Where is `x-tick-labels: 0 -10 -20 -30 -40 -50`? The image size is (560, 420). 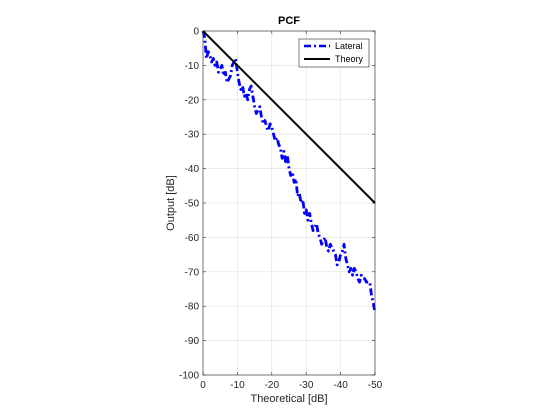 x-tick-labels: 0 -10 -20 -30 -40 -50 is located at coordinates (291, 385).